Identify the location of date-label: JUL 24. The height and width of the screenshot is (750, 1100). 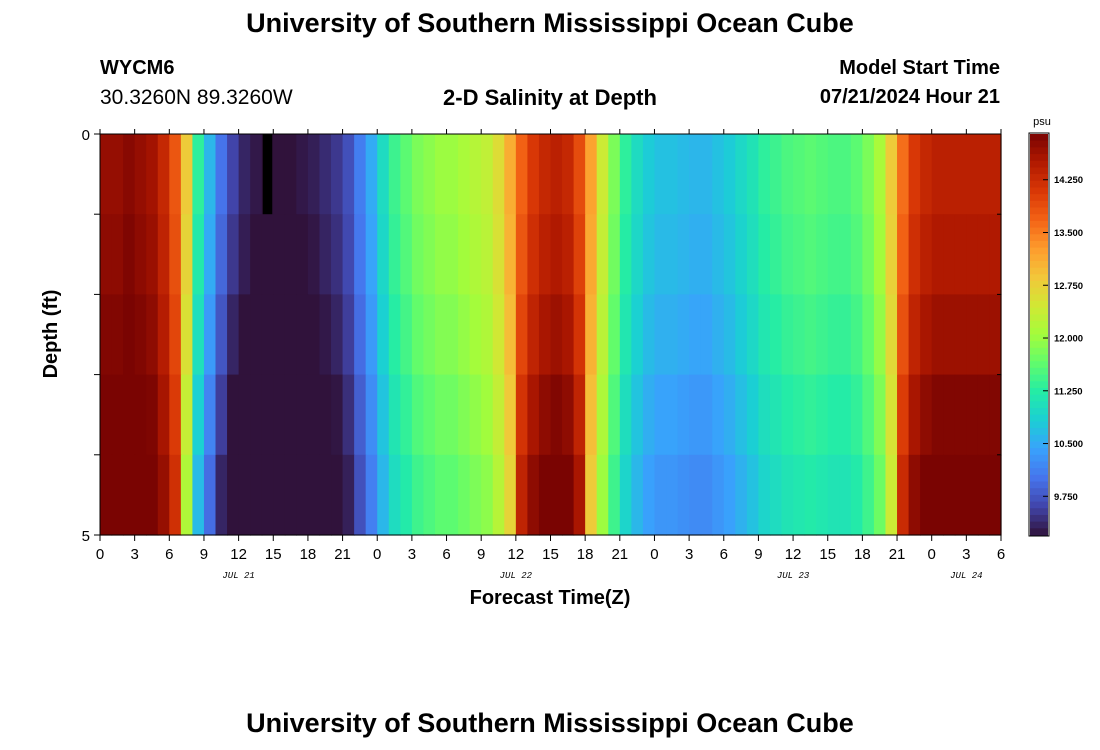
(966, 576).